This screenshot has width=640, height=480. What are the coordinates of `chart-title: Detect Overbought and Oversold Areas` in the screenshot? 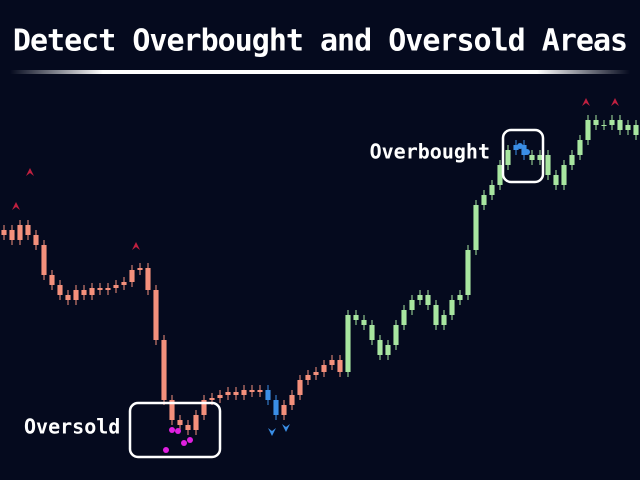 It's located at (320, 41).